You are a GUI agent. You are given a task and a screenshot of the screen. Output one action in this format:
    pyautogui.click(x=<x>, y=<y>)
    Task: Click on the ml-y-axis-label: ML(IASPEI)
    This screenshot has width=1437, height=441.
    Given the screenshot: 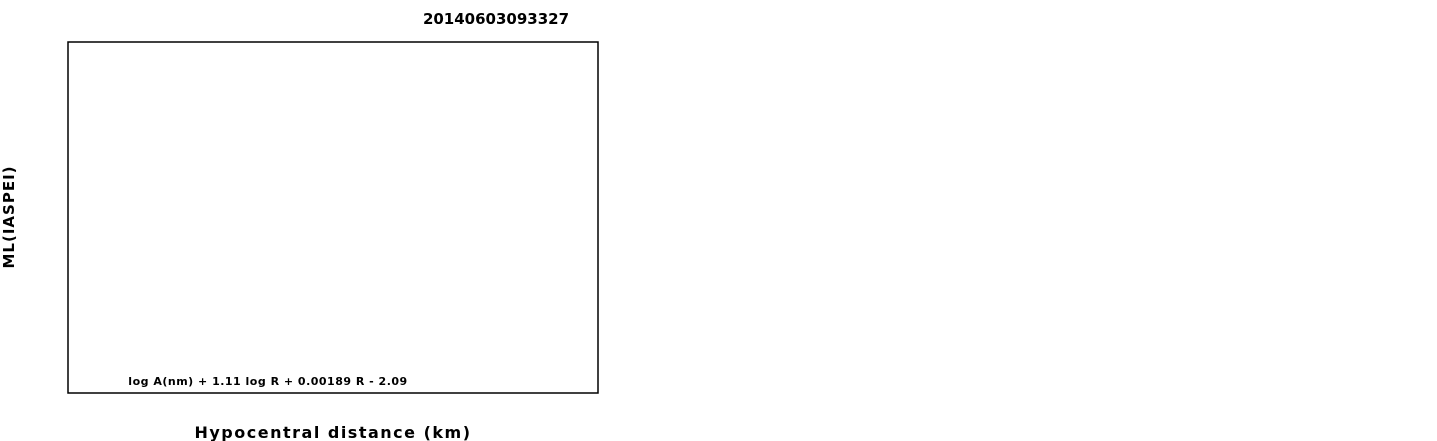 What is the action you would take?
    pyautogui.click(x=9, y=216)
    